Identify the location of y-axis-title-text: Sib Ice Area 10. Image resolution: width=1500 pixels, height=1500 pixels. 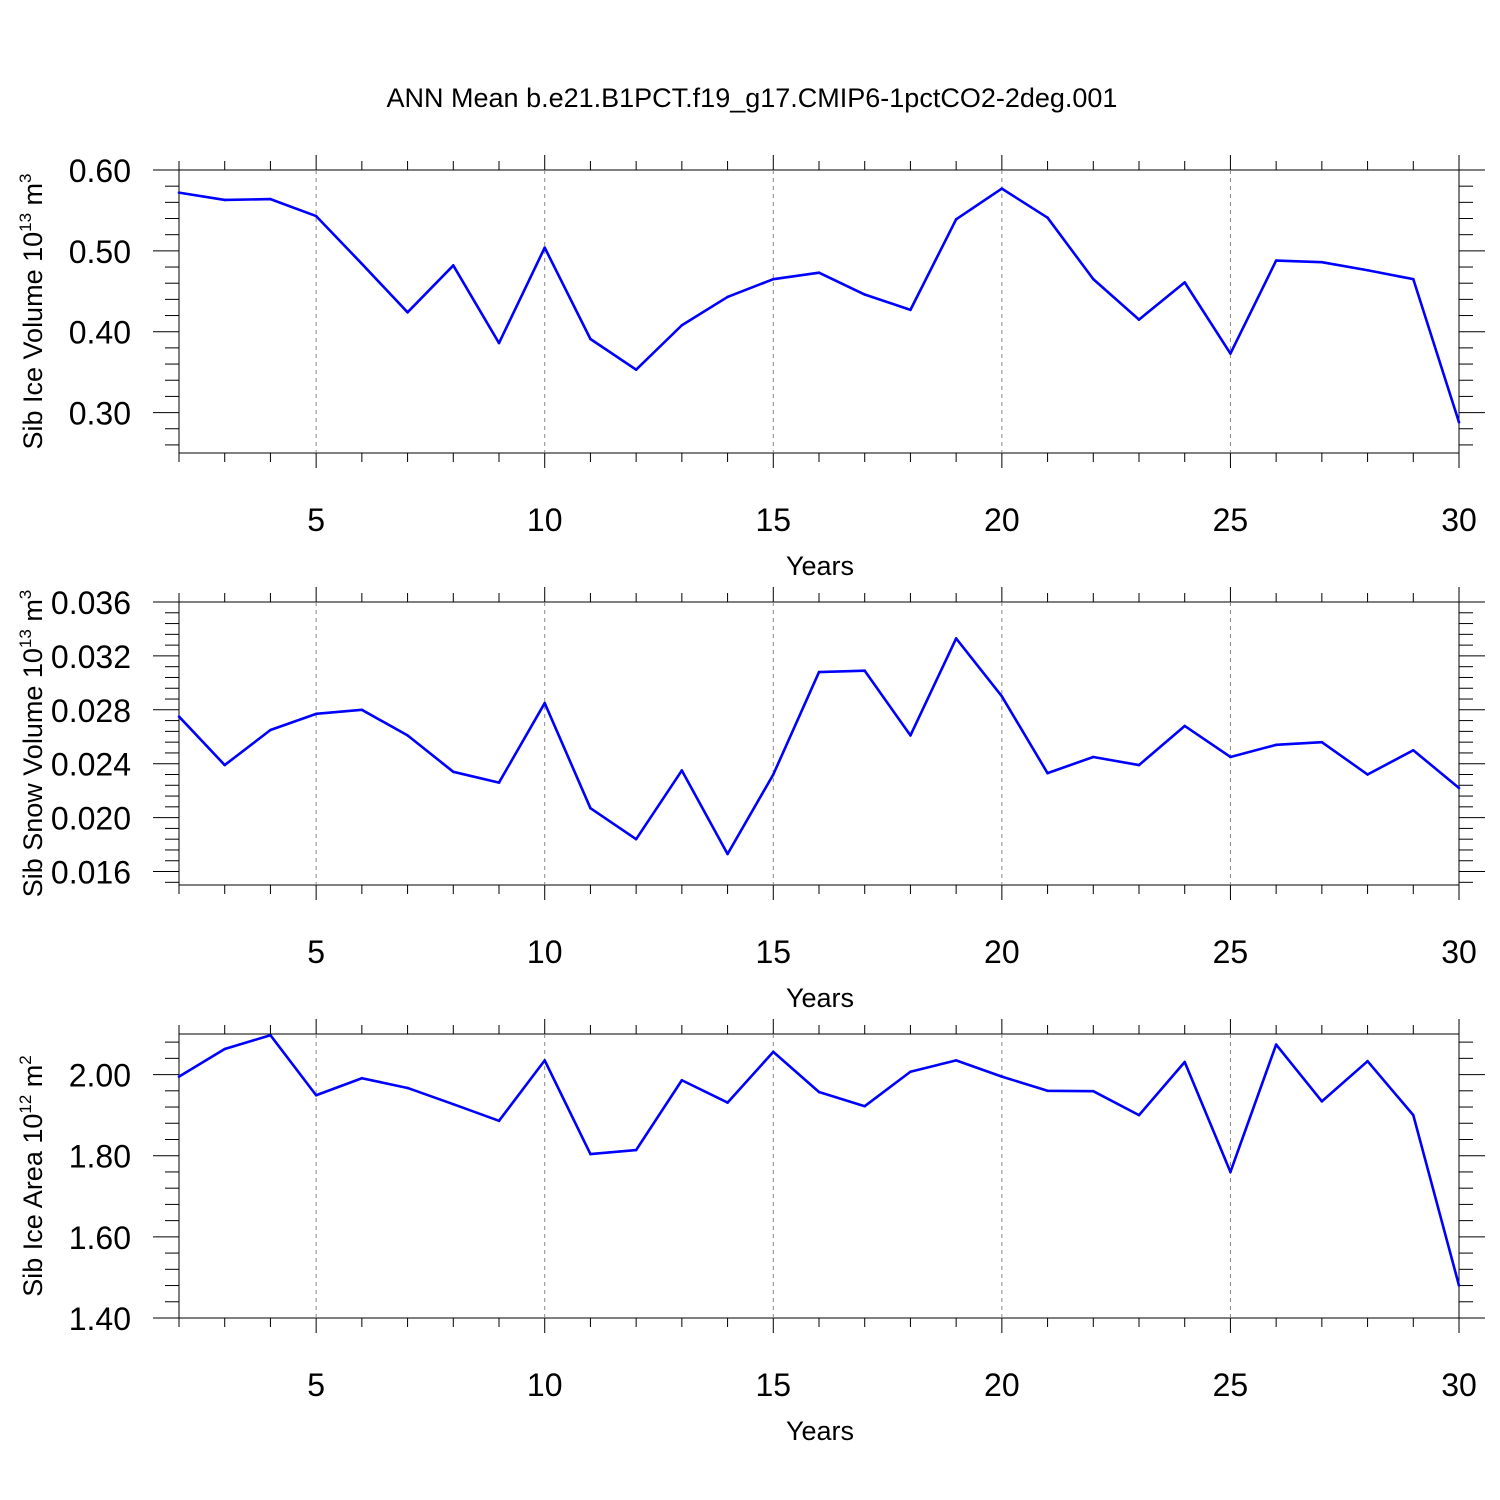
(33, 1205).